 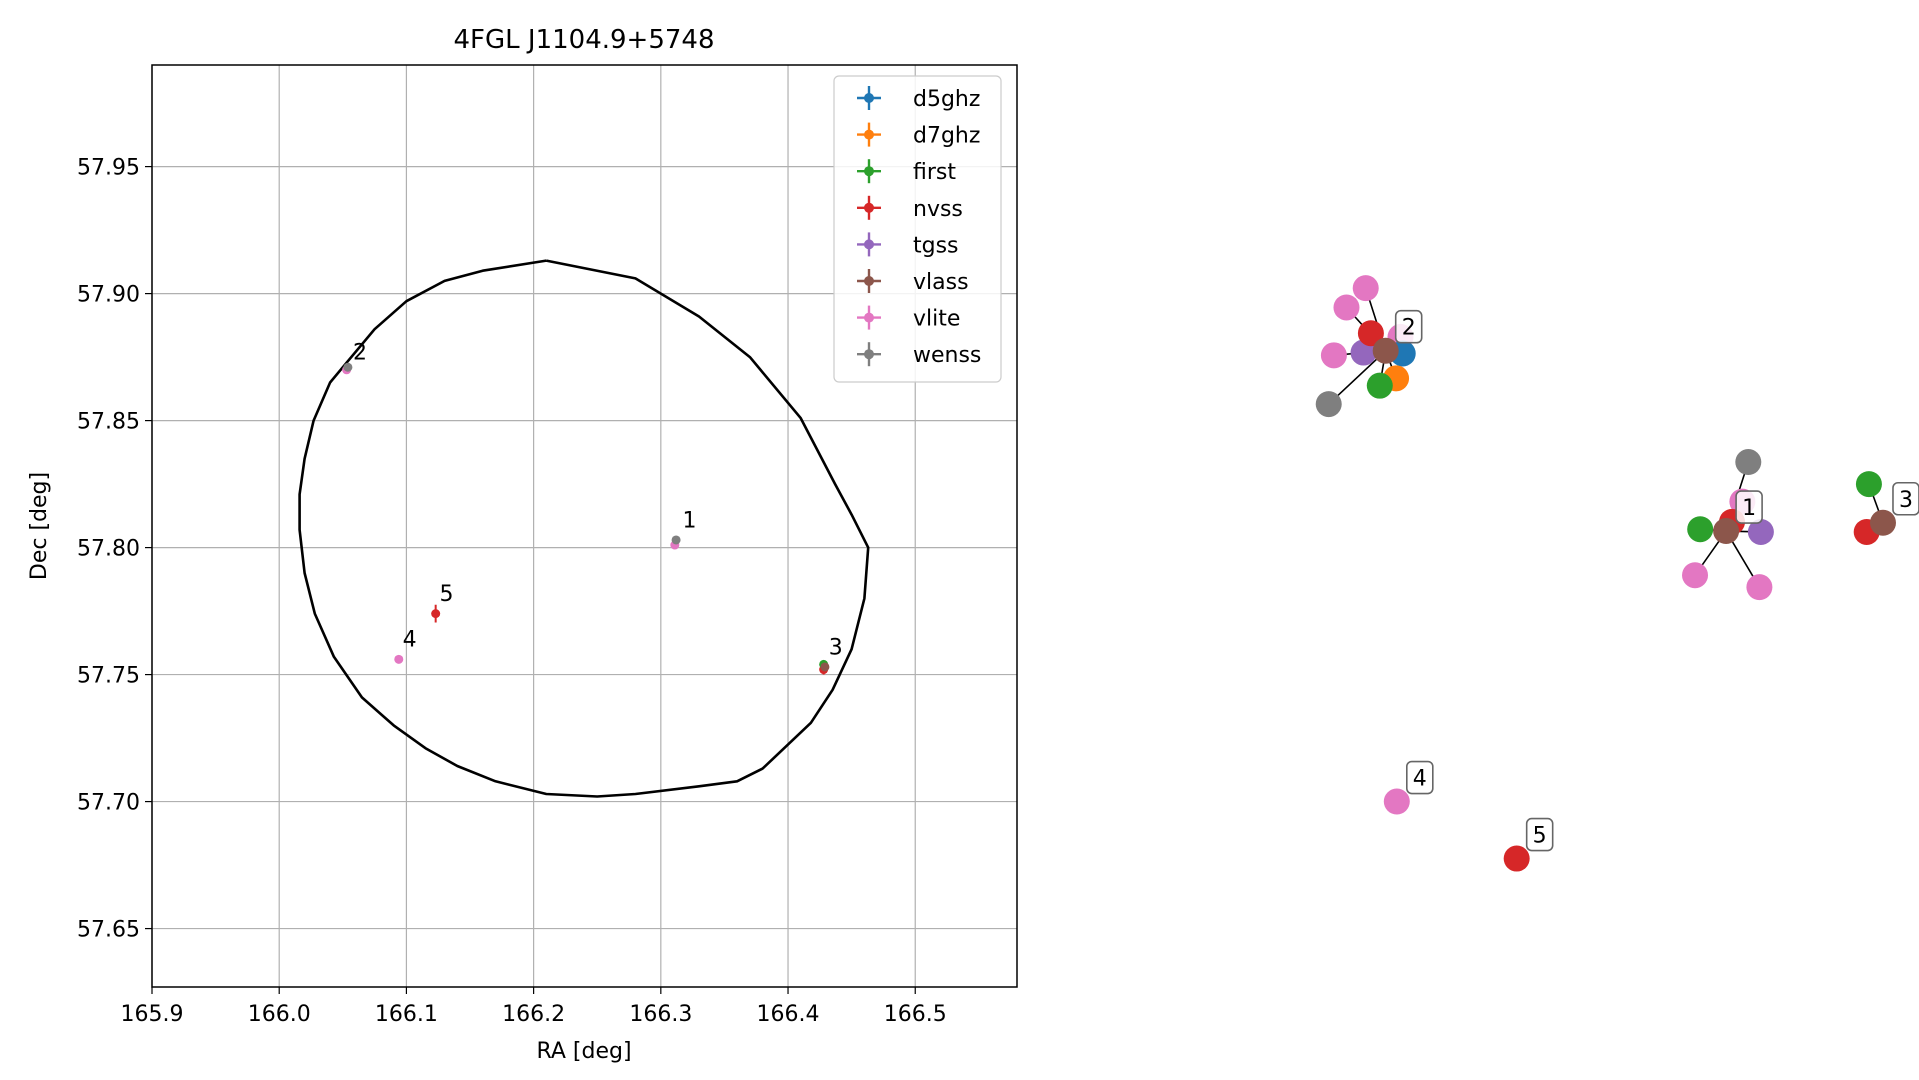 What do you see at coordinates (869, 134) in the screenshot?
I see `legend-marker-dot-d7ghz` at bounding box center [869, 134].